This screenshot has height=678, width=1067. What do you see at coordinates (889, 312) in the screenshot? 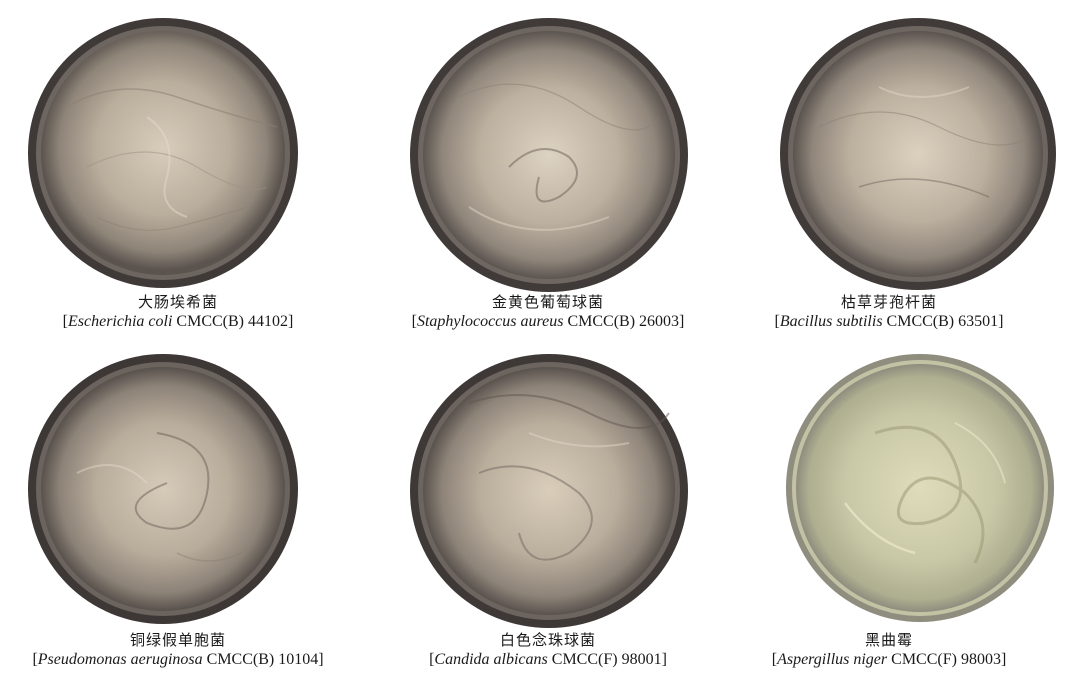
I see `plate-caption: 枯草芽孢杆菌 [Bacillus subtilis CMCC(B) 63501]` at bounding box center [889, 312].